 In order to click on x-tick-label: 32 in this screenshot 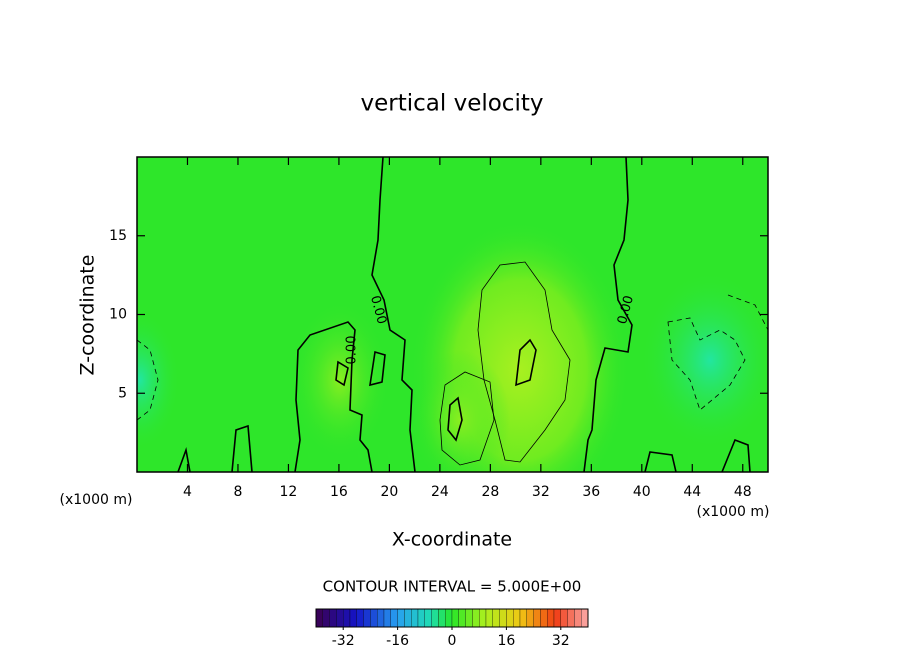, I will do `click(541, 492)`.